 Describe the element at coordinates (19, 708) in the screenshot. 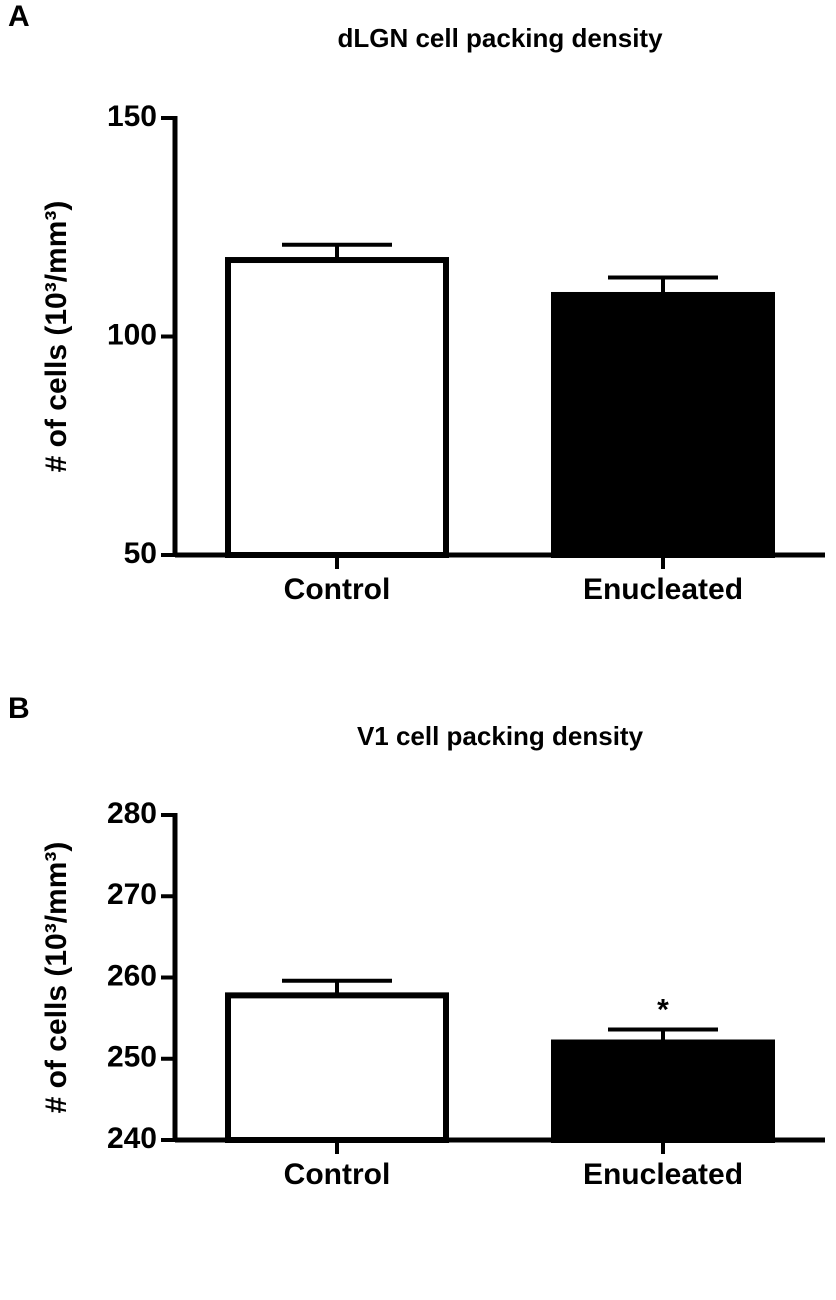

I see `panel-label: B` at that location.